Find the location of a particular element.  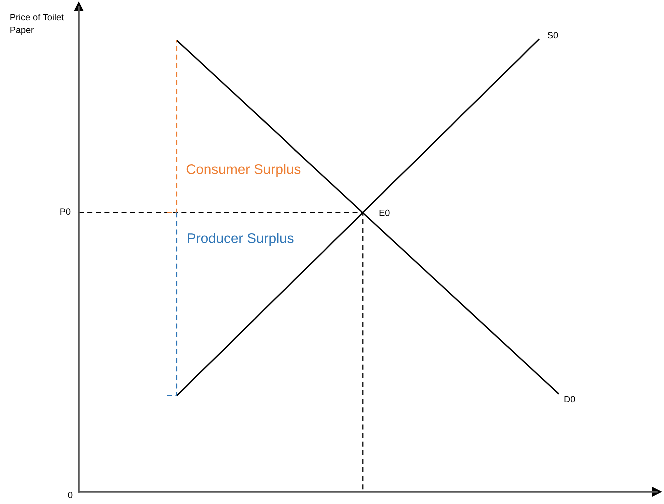

annotation: E0 is located at coordinates (385, 213).